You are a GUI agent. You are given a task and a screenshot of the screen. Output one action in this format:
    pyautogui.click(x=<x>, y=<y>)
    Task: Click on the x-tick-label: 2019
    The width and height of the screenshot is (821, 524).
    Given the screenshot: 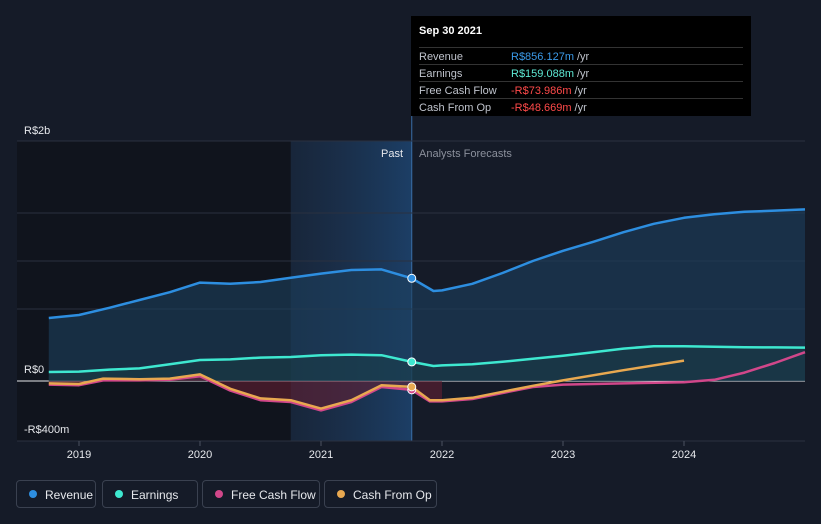 What is the action you would take?
    pyautogui.click(x=79, y=455)
    